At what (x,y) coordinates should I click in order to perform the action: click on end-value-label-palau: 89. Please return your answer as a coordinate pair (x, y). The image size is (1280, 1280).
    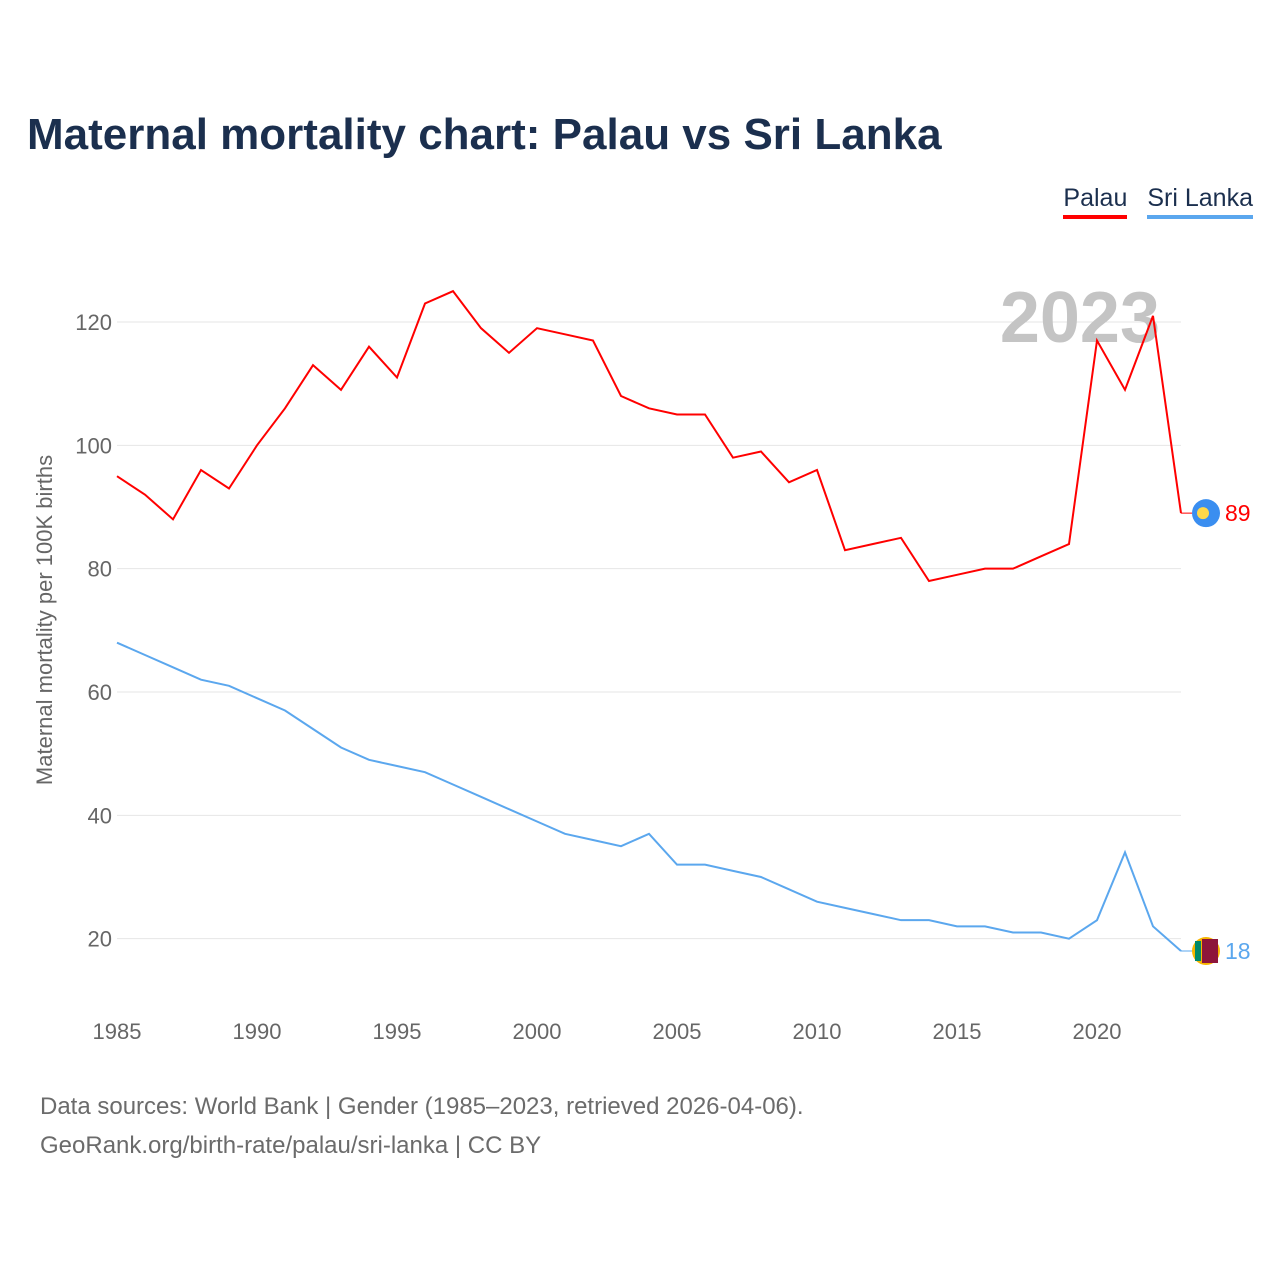
    Looking at the image, I should click on (1238, 513).